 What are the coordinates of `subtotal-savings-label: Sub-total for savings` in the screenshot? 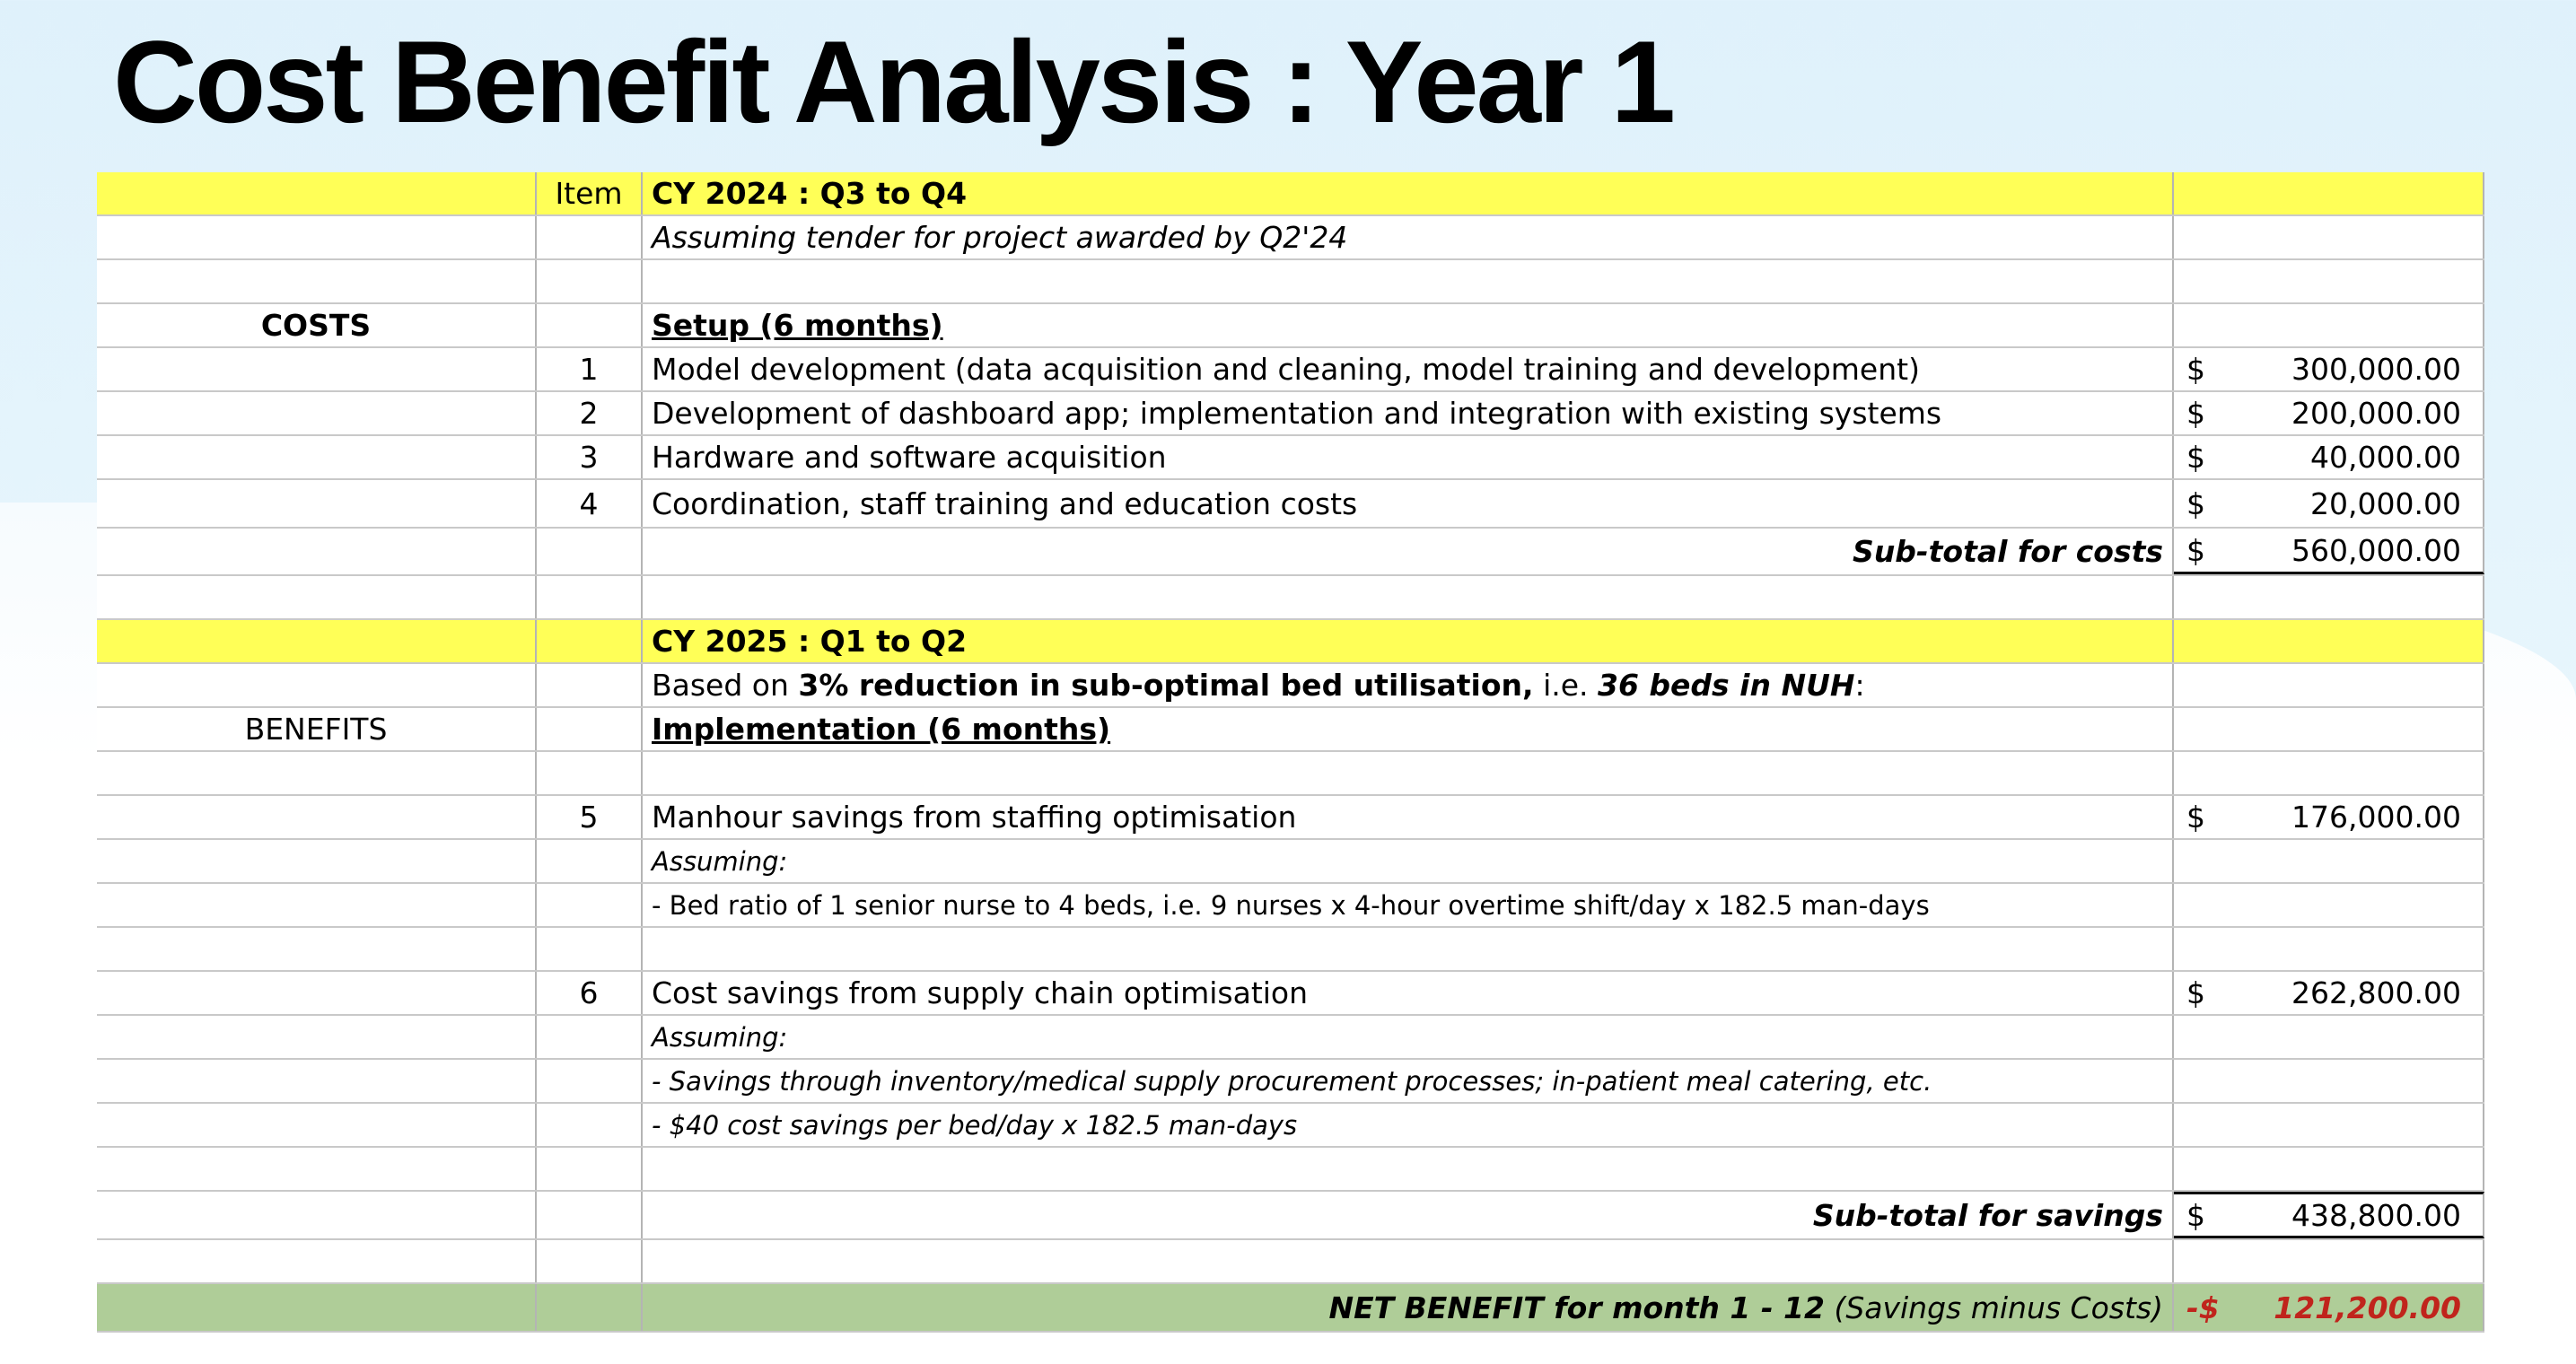 It's located at (1408, 1215).